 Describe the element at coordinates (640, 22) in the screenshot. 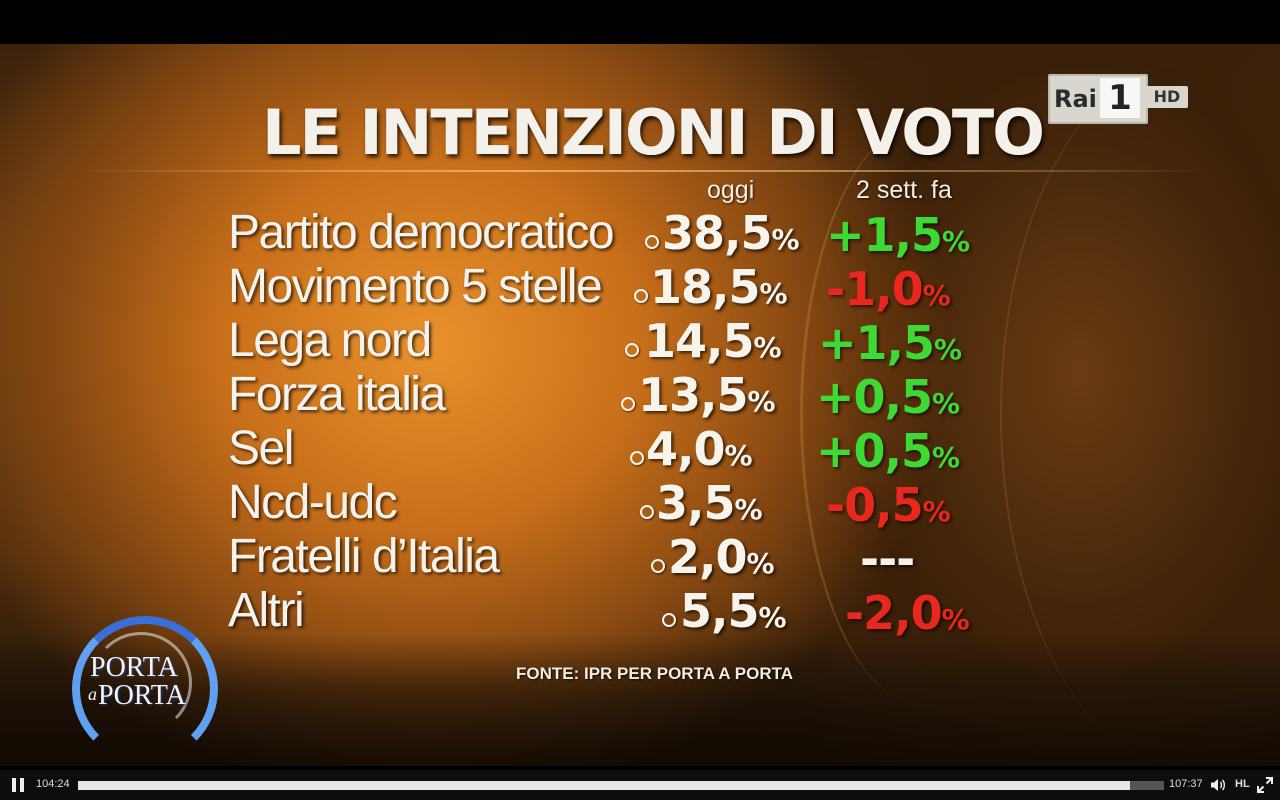

I see `letterbox-top` at that location.